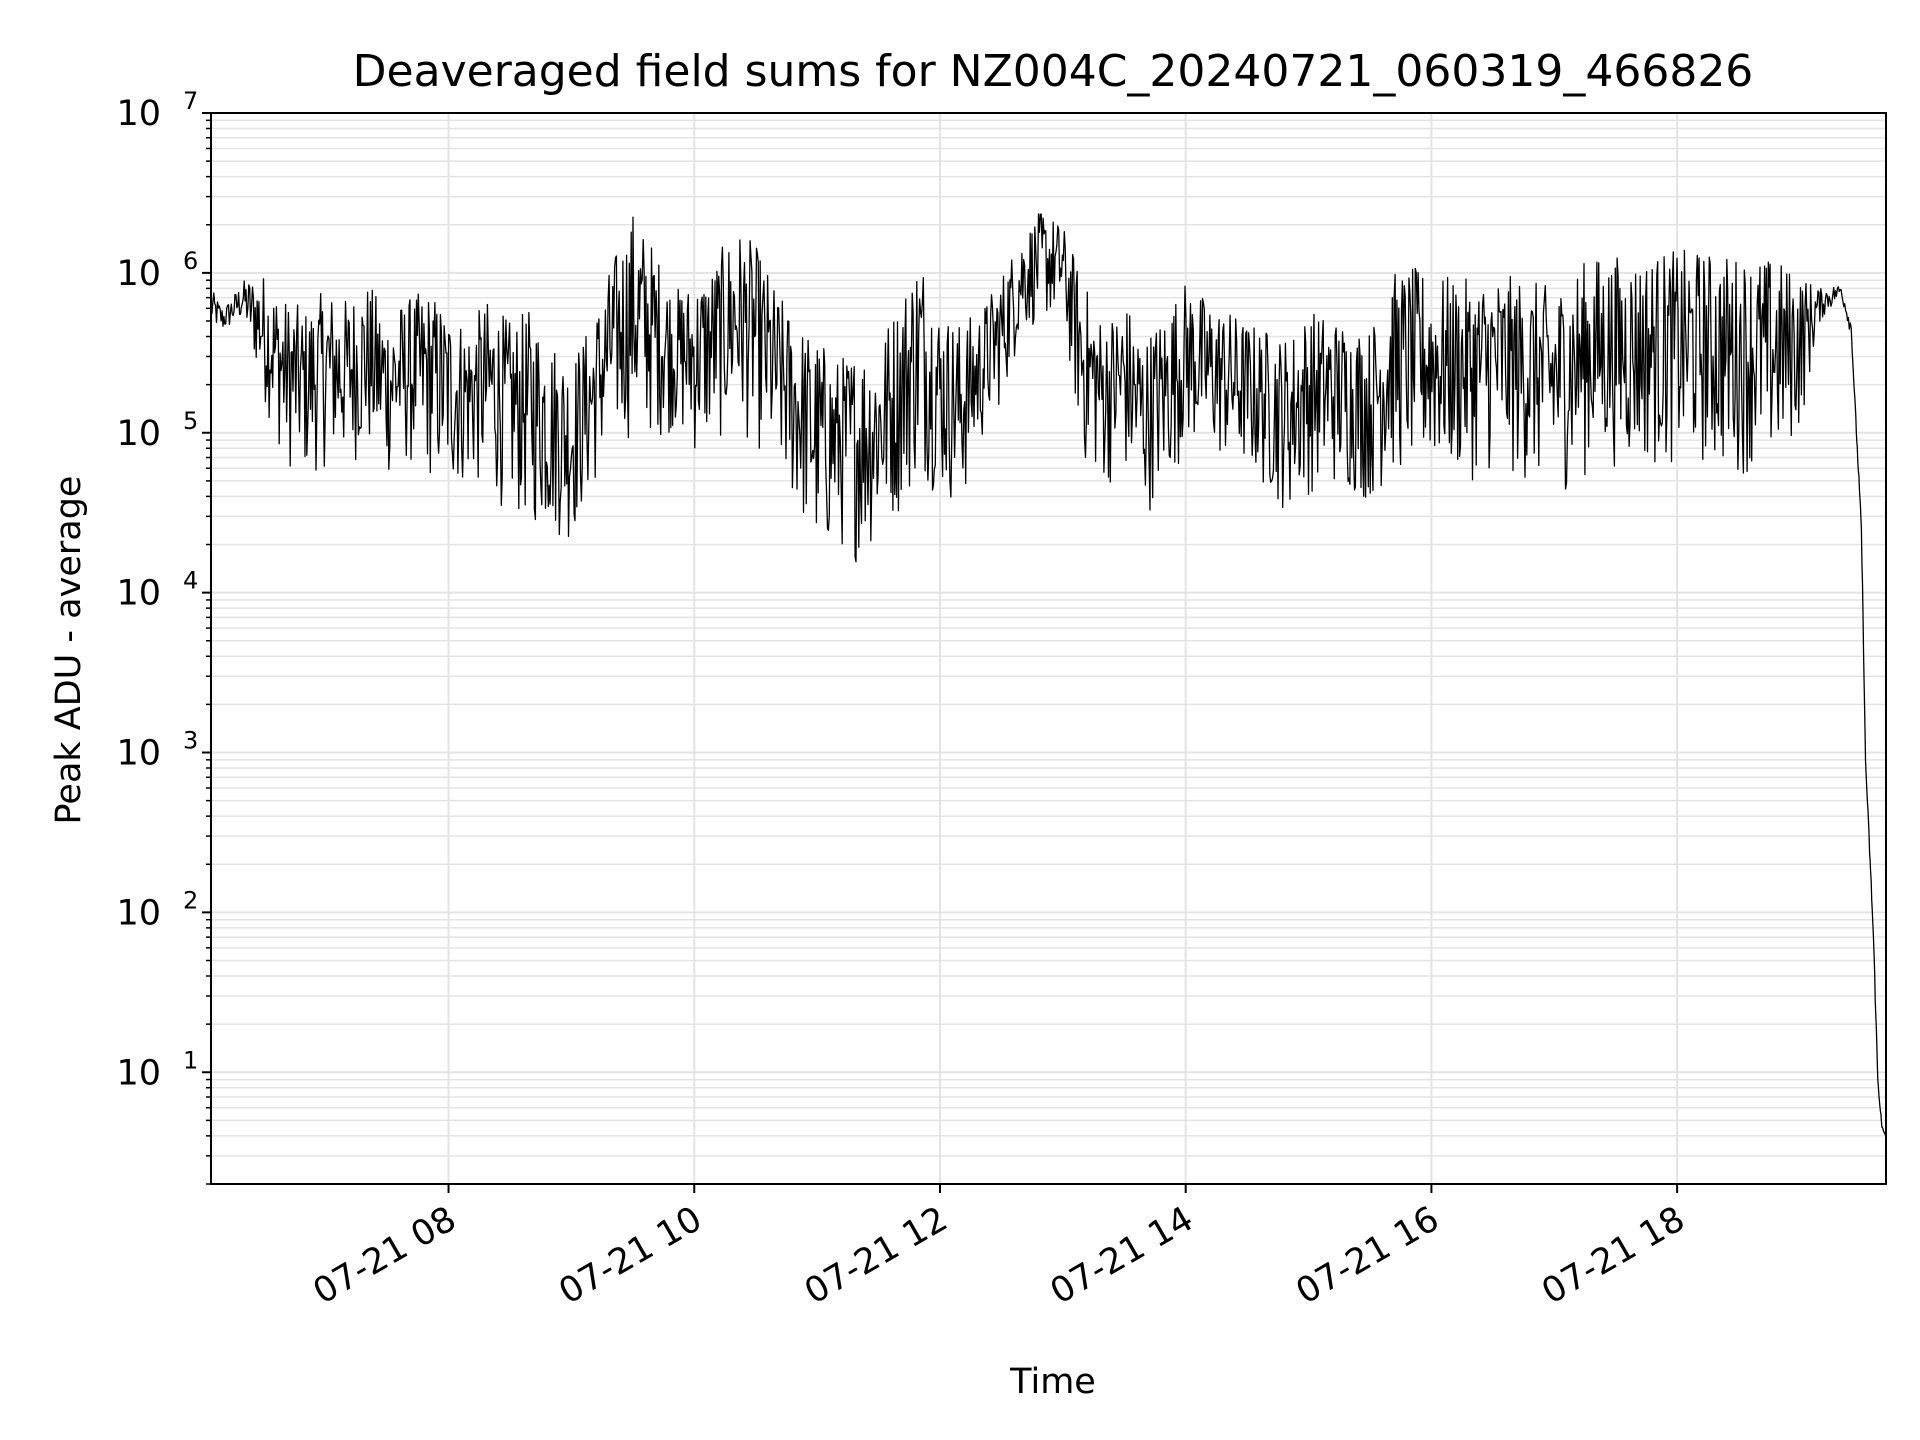 The image size is (1920, 1440). Describe the element at coordinates (190, 421) in the screenshot. I see `y-tick-exponent: 5` at that location.